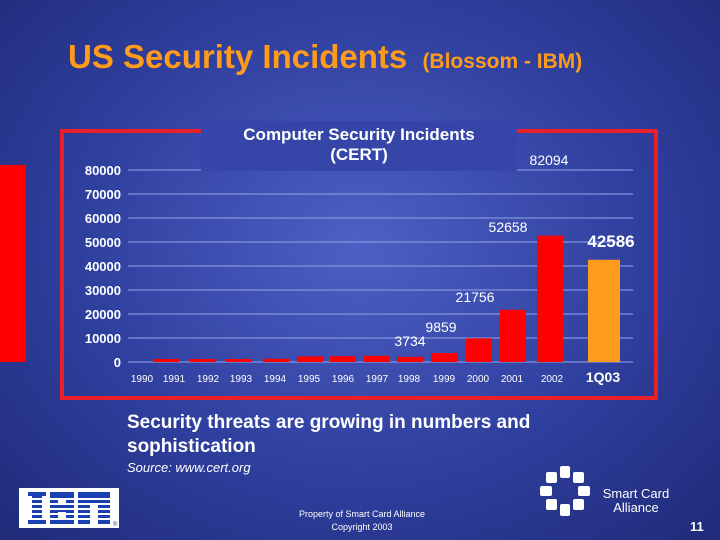  Describe the element at coordinates (359, 154) in the screenshot. I see `chart-title-line: (CERT)` at that location.